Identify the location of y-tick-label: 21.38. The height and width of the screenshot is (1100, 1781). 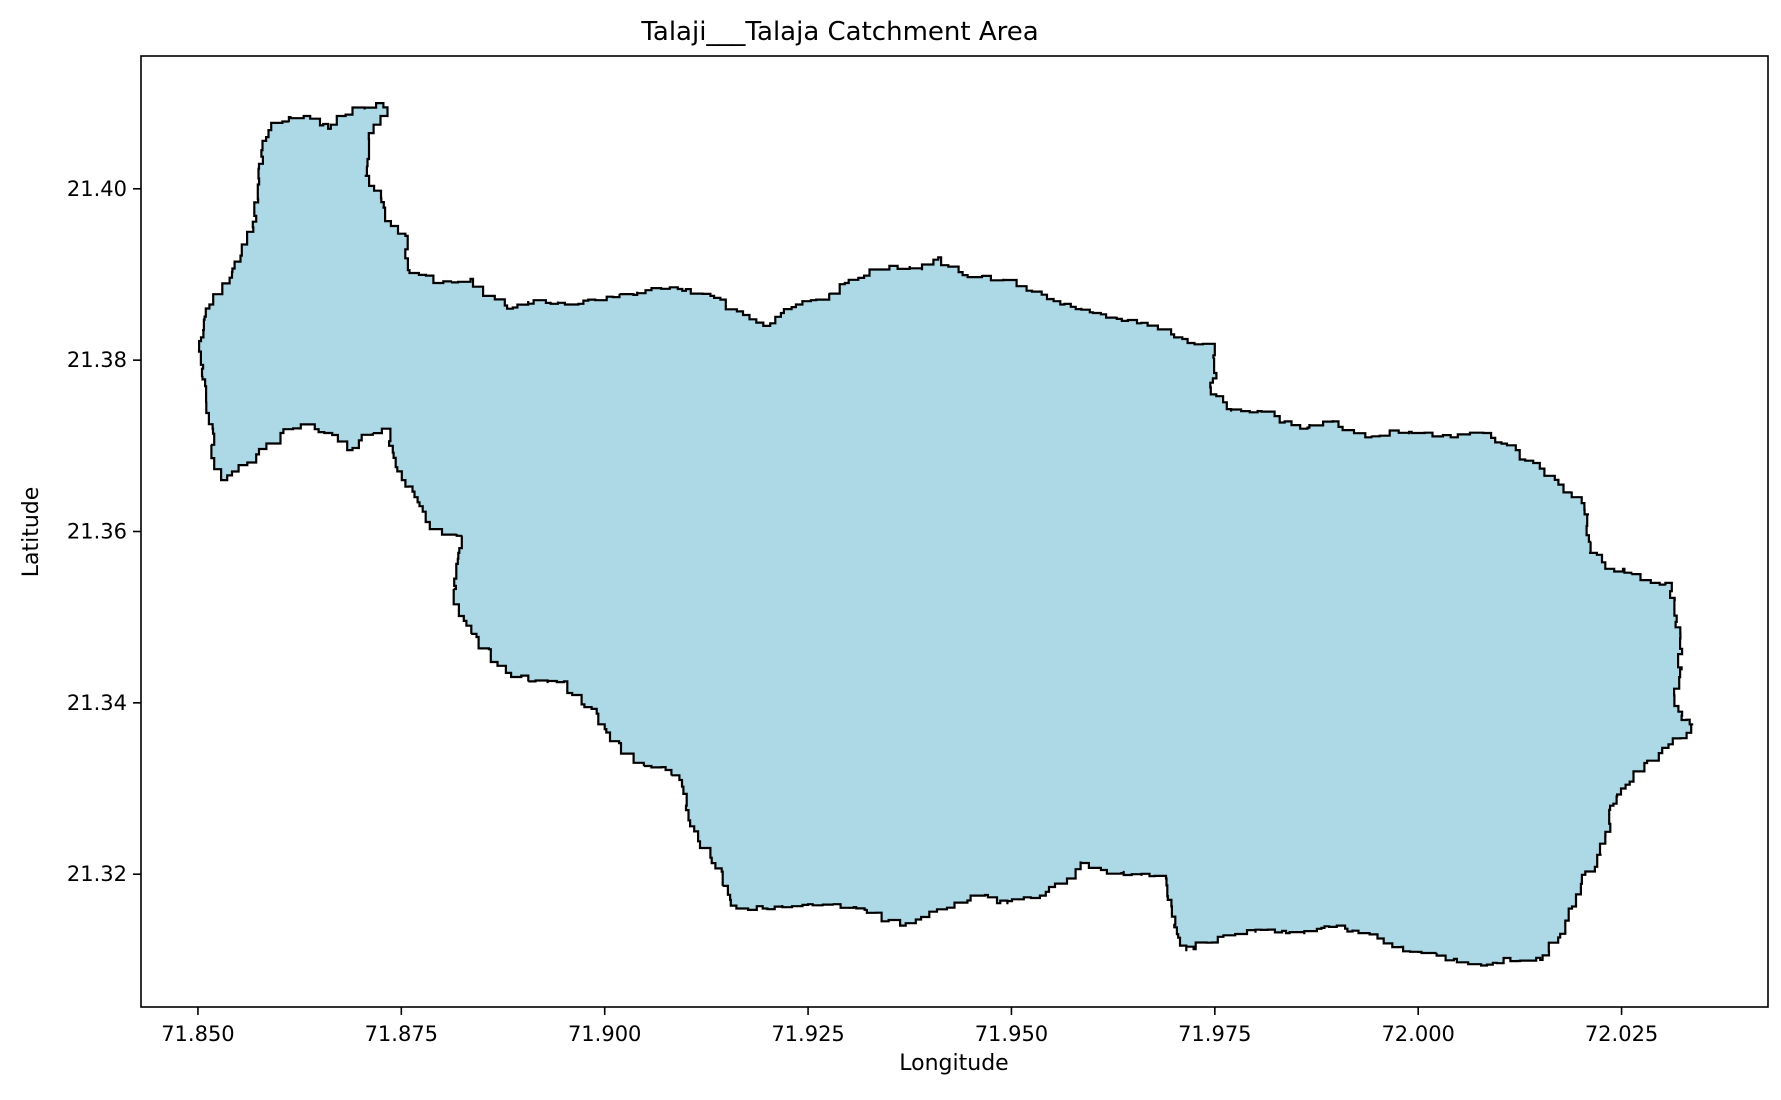
(97, 360).